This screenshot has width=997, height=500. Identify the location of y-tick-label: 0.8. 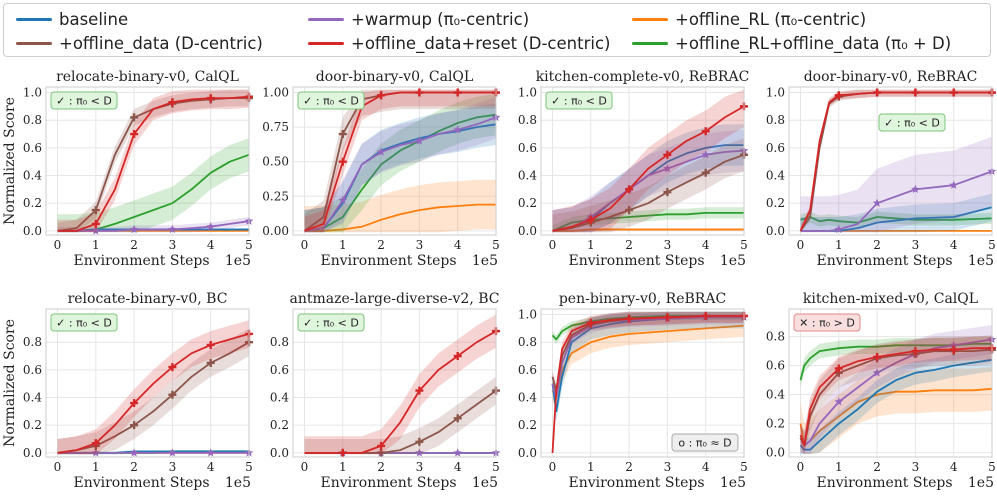
(775, 120).